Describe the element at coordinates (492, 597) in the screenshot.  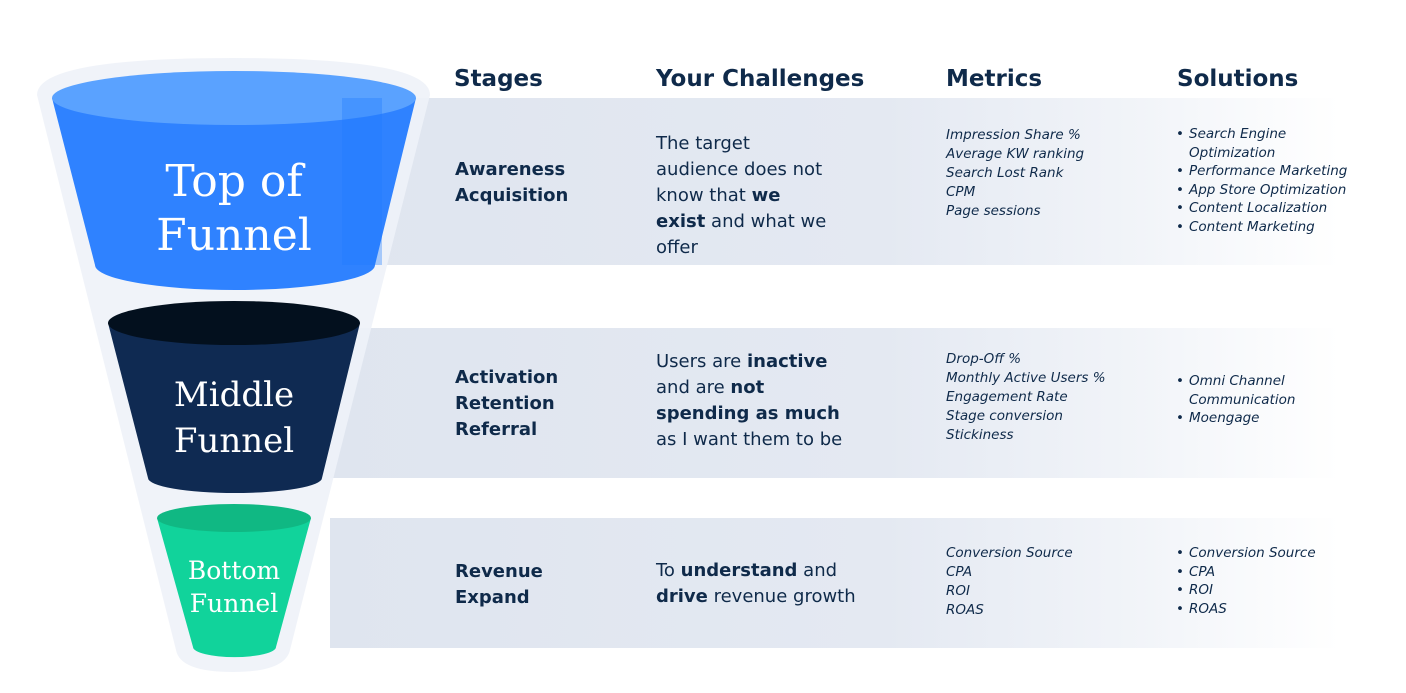
I see `stage-name: Expand` at that location.